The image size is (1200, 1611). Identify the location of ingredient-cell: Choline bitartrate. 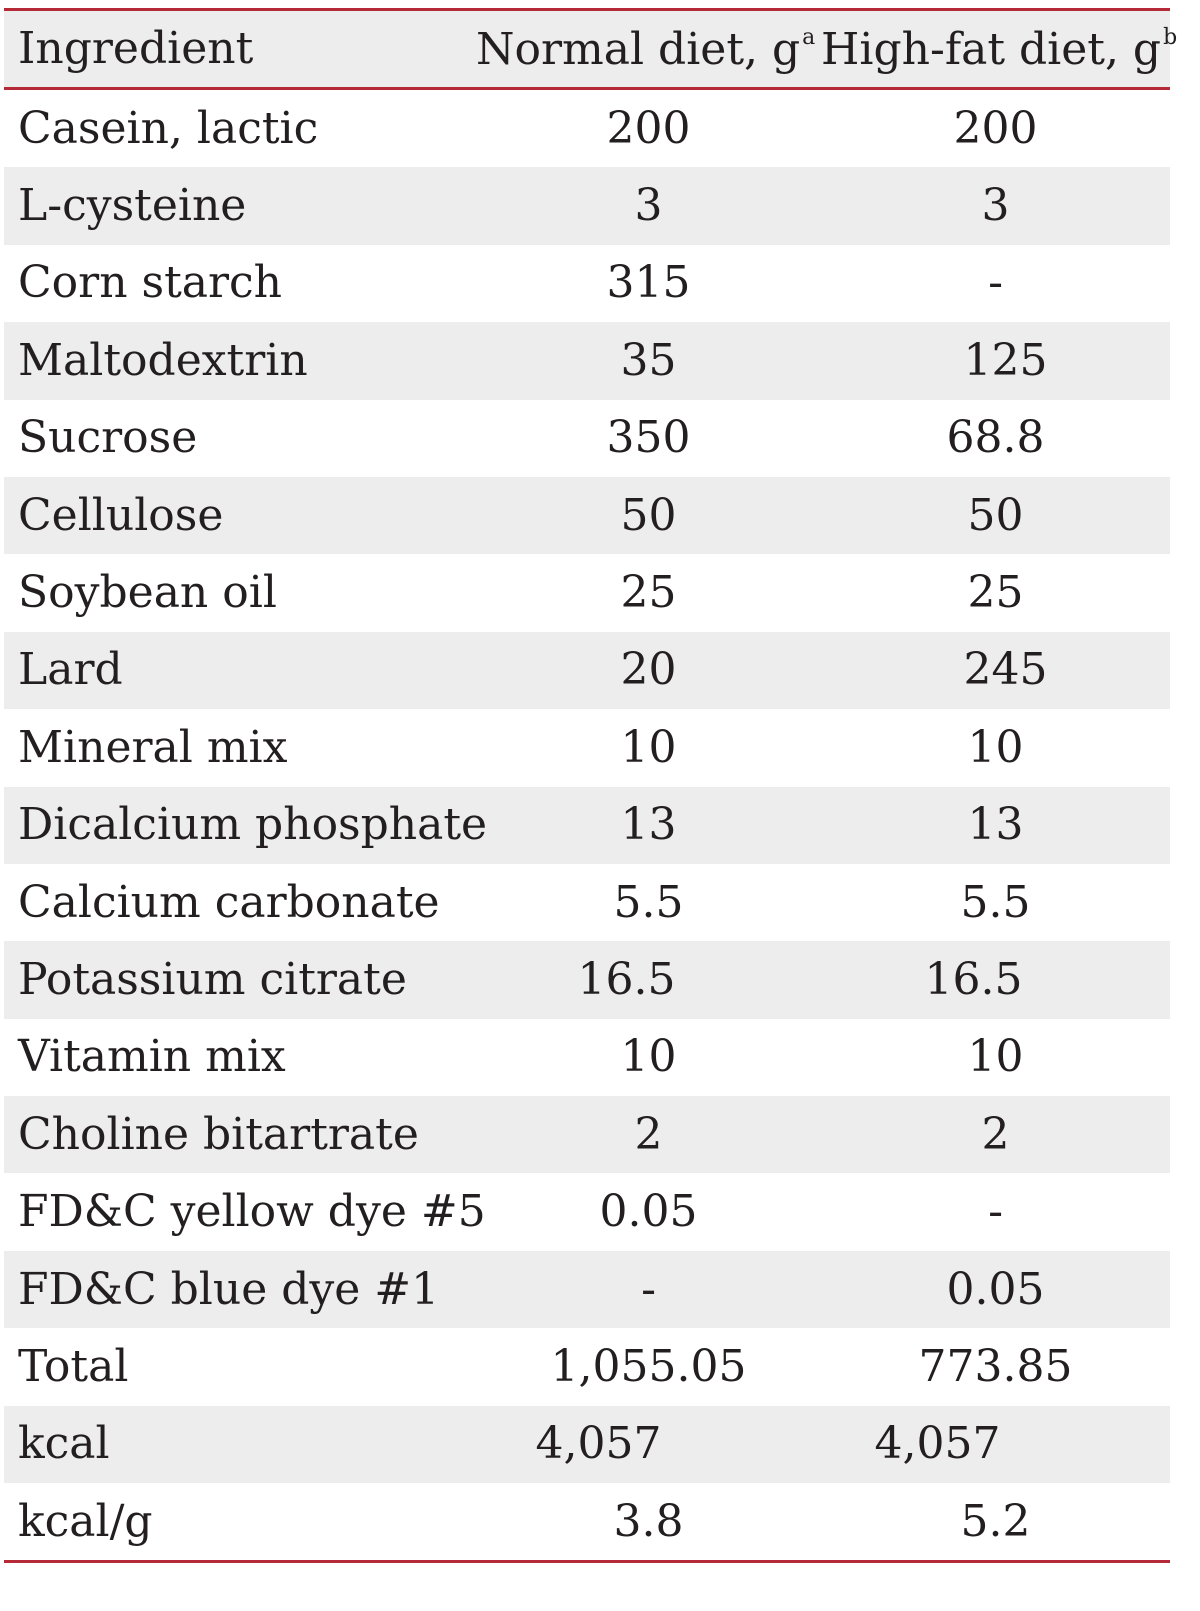
(240, 1135).